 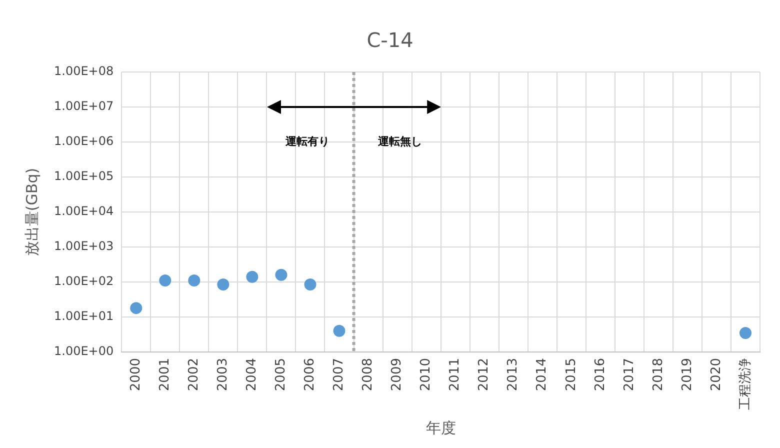 I want to click on x-tick-label: 工程洗浄, so click(x=745, y=384).